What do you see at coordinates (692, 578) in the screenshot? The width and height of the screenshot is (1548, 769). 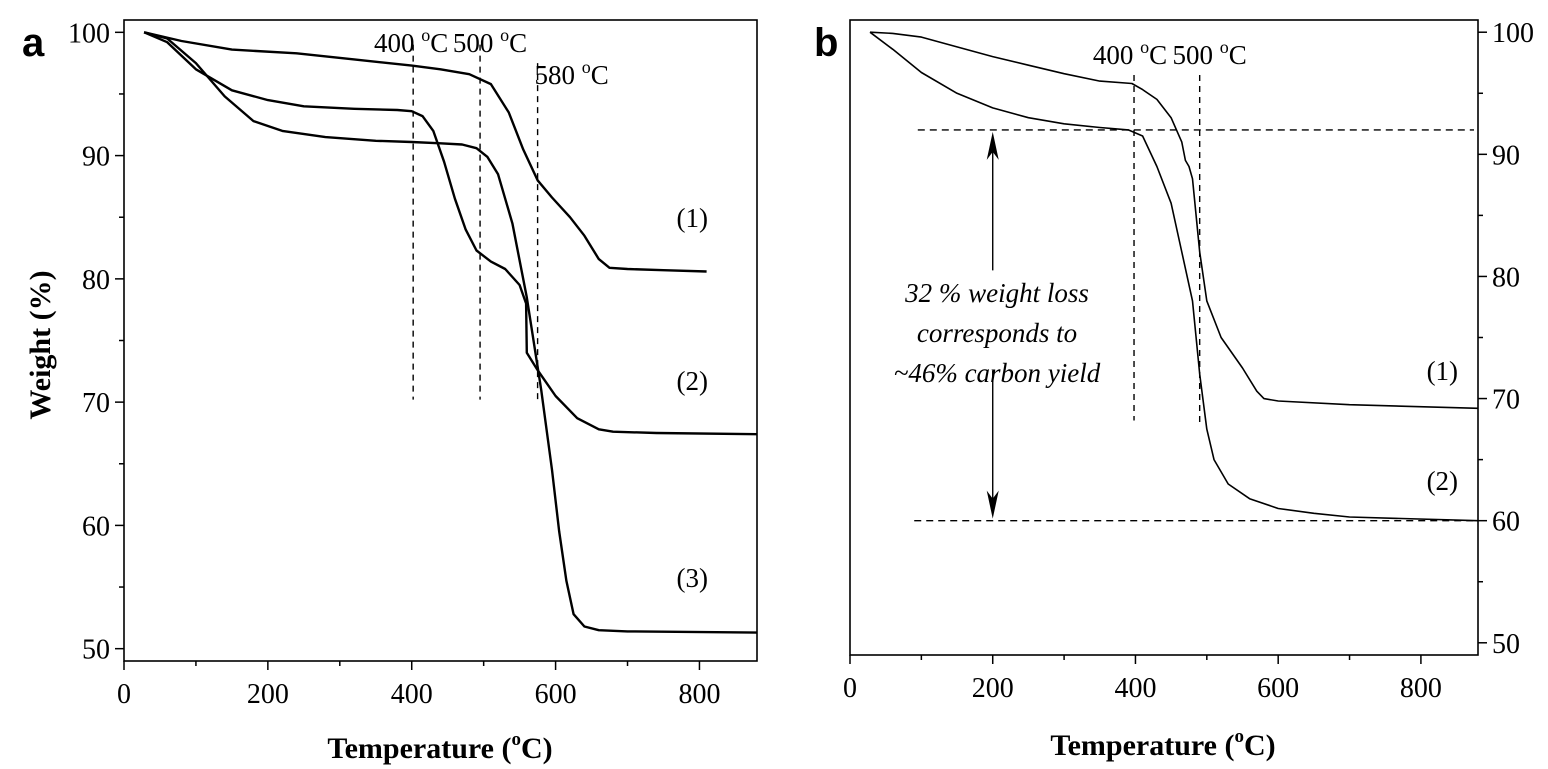 I see `series-label: (3)` at bounding box center [692, 578].